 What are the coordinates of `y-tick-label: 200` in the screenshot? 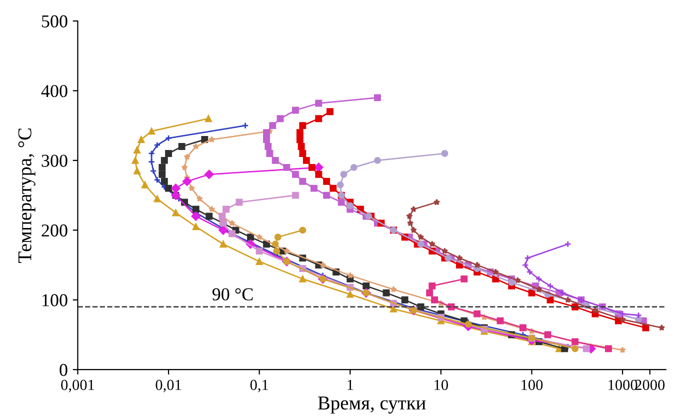 It's located at (55, 230).